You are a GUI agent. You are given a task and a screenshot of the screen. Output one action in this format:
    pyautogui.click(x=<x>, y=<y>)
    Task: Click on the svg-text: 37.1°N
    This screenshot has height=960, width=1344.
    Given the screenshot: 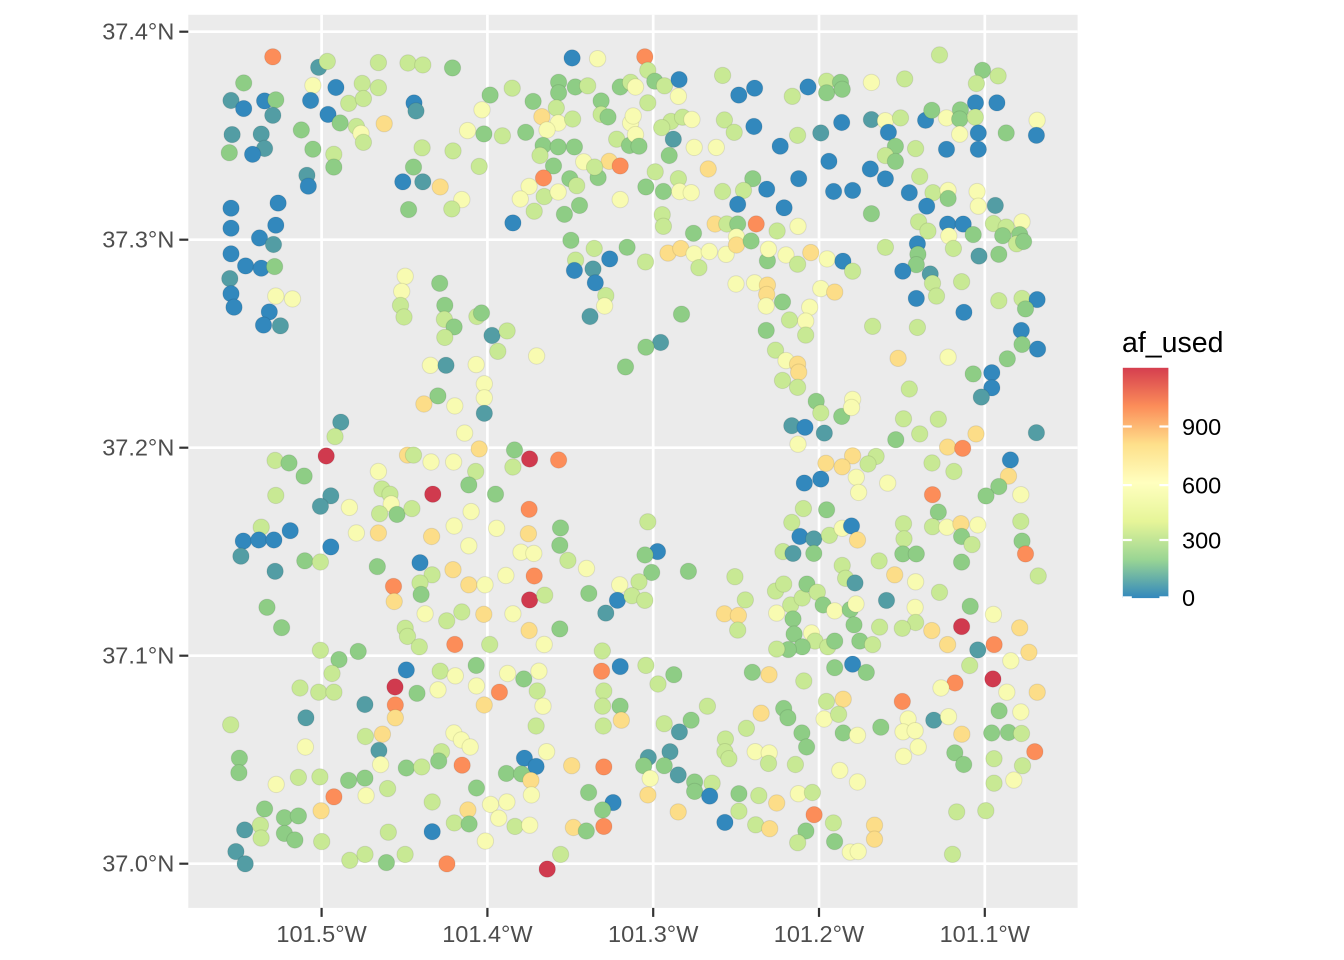 What is the action you would take?
    pyautogui.click(x=138, y=656)
    